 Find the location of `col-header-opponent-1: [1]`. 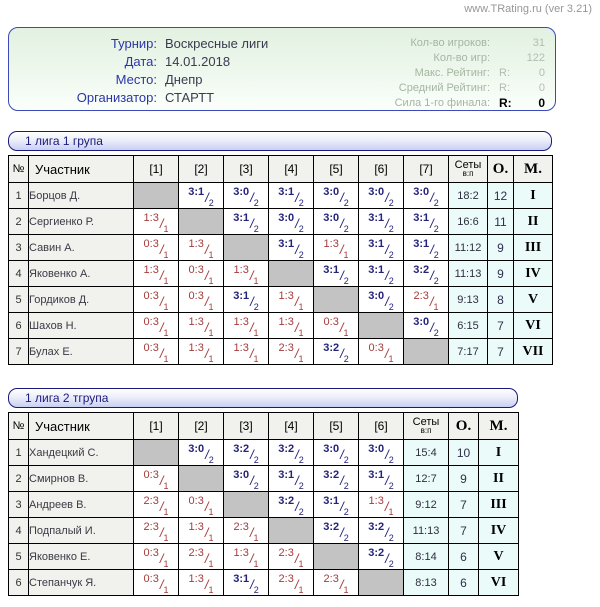

col-header-opponent-1: [1] is located at coordinates (156, 169).